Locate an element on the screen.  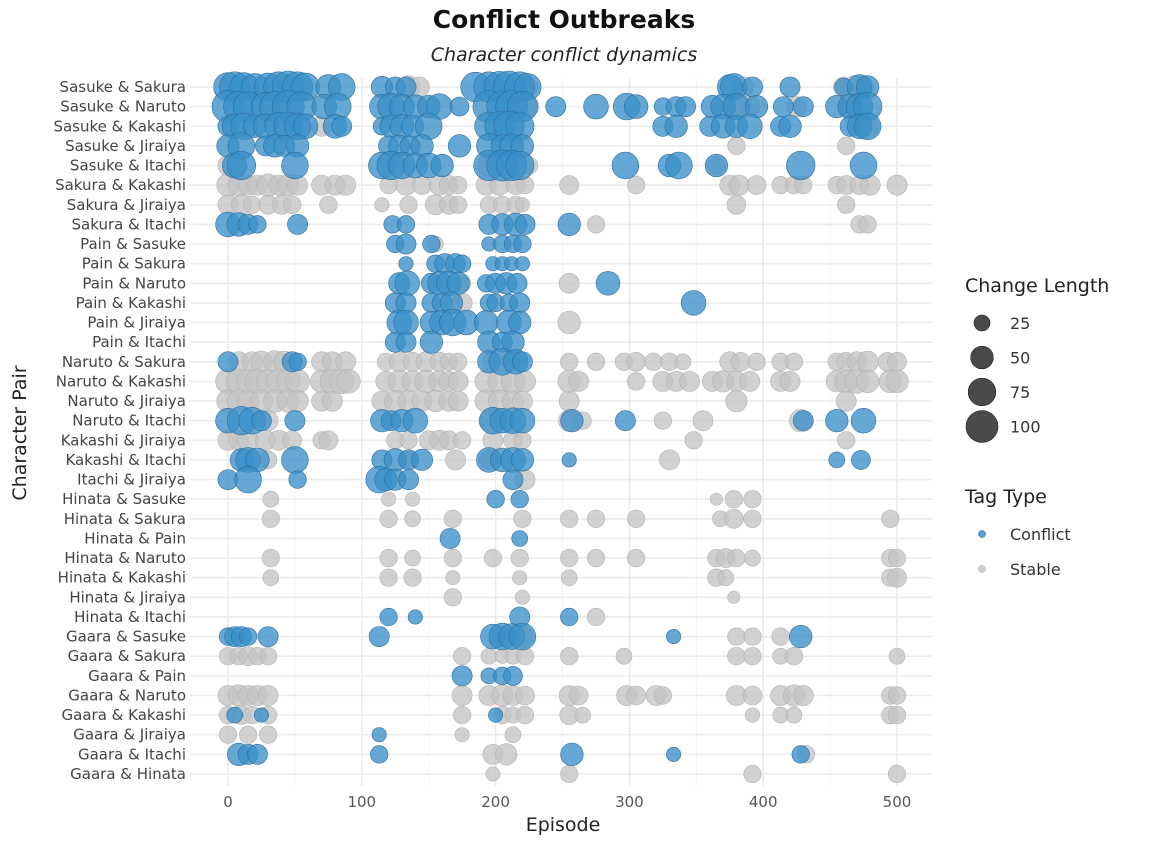
color-legend-title: Tag Type is located at coordinates (1005, 497).